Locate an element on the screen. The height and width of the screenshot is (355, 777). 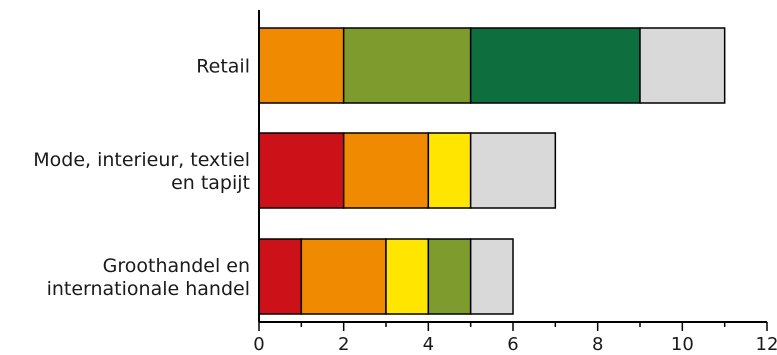
x-tick-label-2: 2 is located at coordinates (343, 344).